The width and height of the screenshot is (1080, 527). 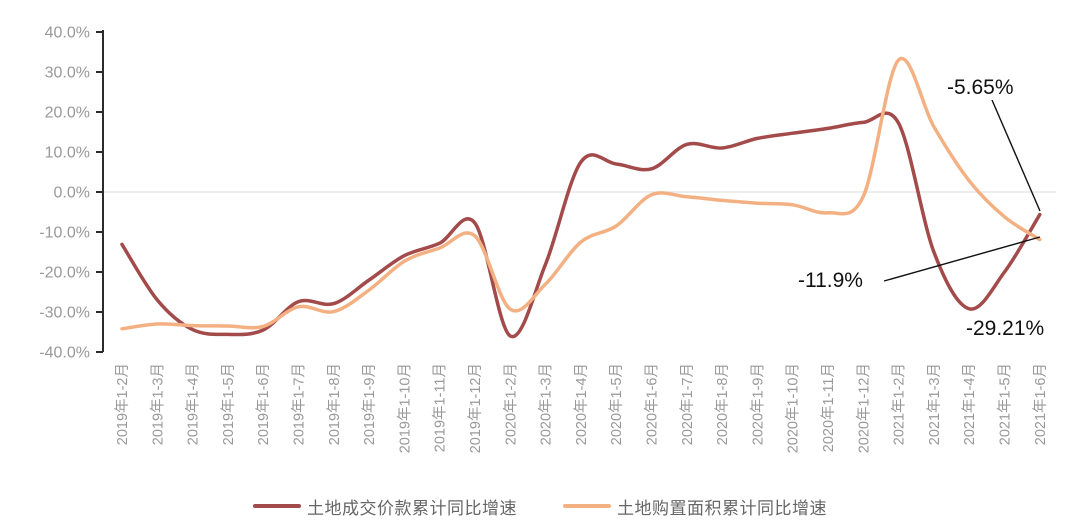 I want to click on x-axis-label: 2020年1-8月, so click(x=722, y=404).